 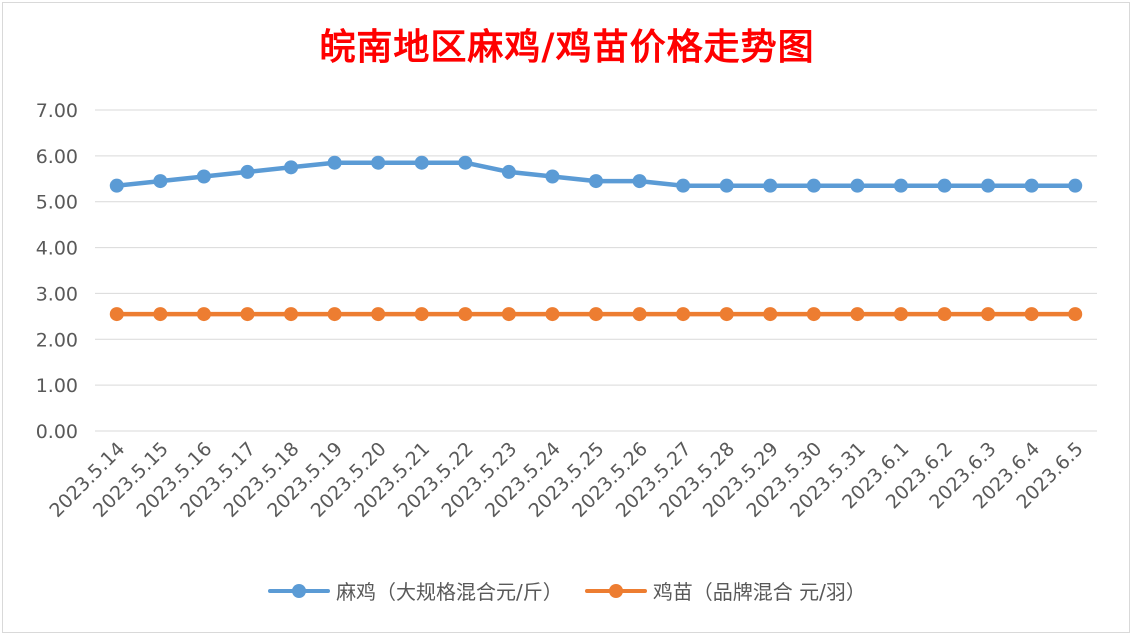 I want to click on y-tick-label: 3.00, so click(x=57, y=294).